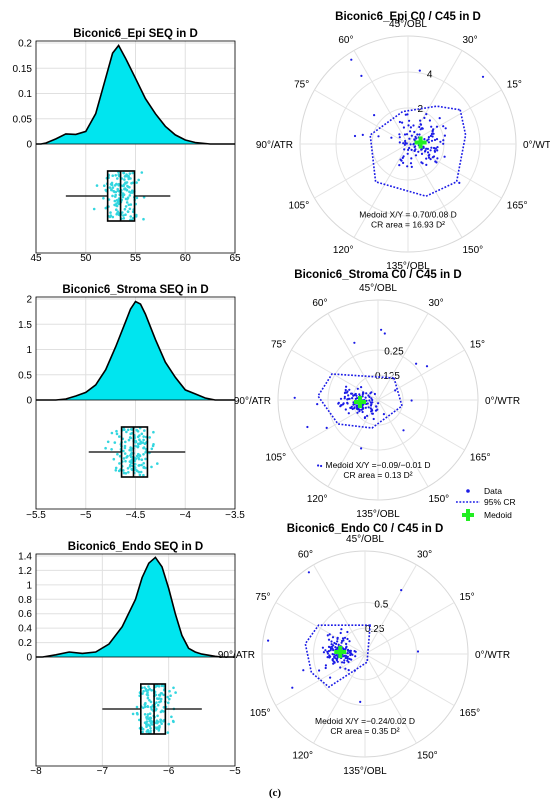 The width and height of the screenshot is (550, 804). Describe the element at coordinates (36, 515) in the screenshot. I see `x-tick-label: −5.5` at that location.